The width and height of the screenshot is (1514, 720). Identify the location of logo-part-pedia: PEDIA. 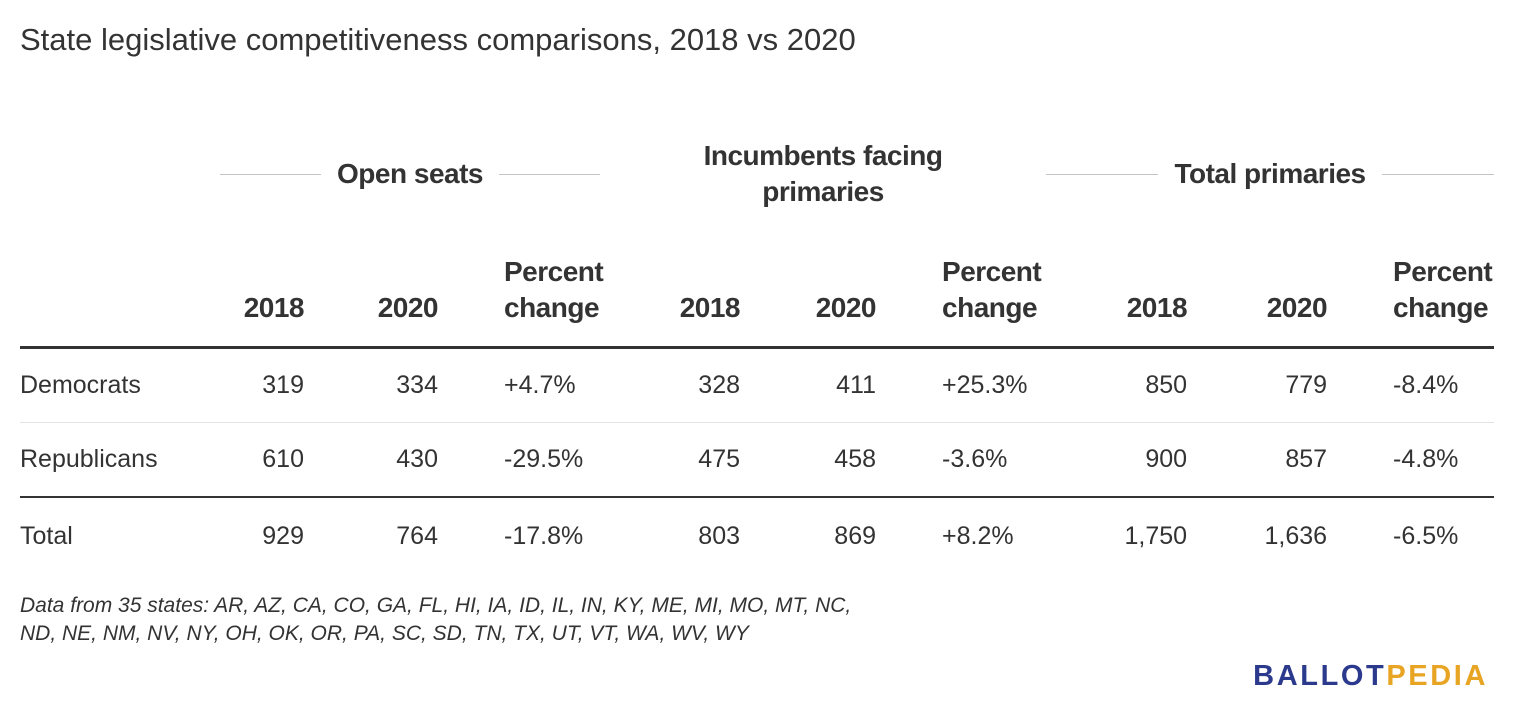
(1437, 676).